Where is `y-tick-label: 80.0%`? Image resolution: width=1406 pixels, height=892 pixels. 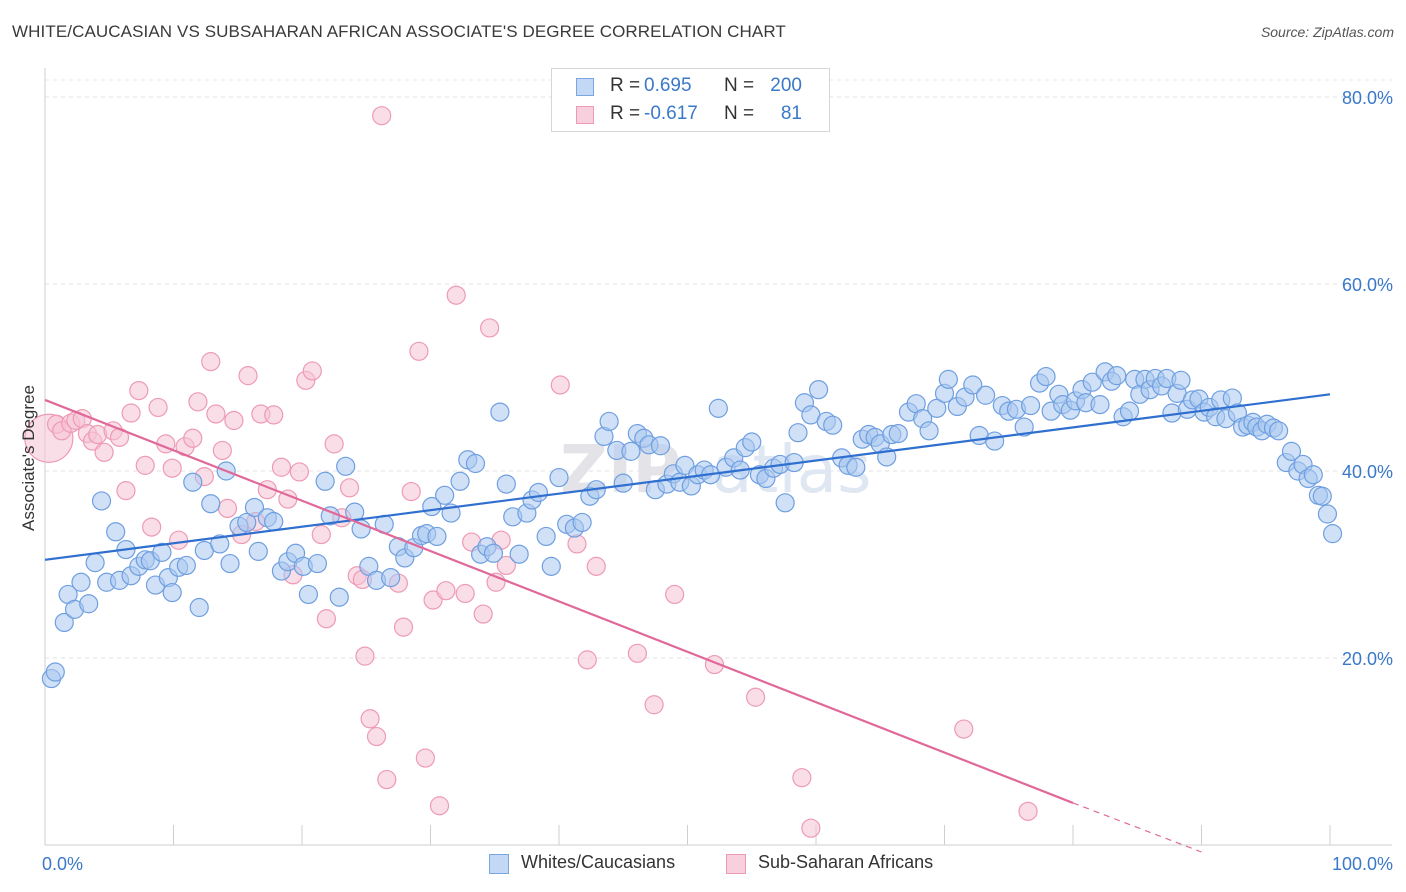 y-tick-label: 80.0% is located at coordinates (1367, 98).